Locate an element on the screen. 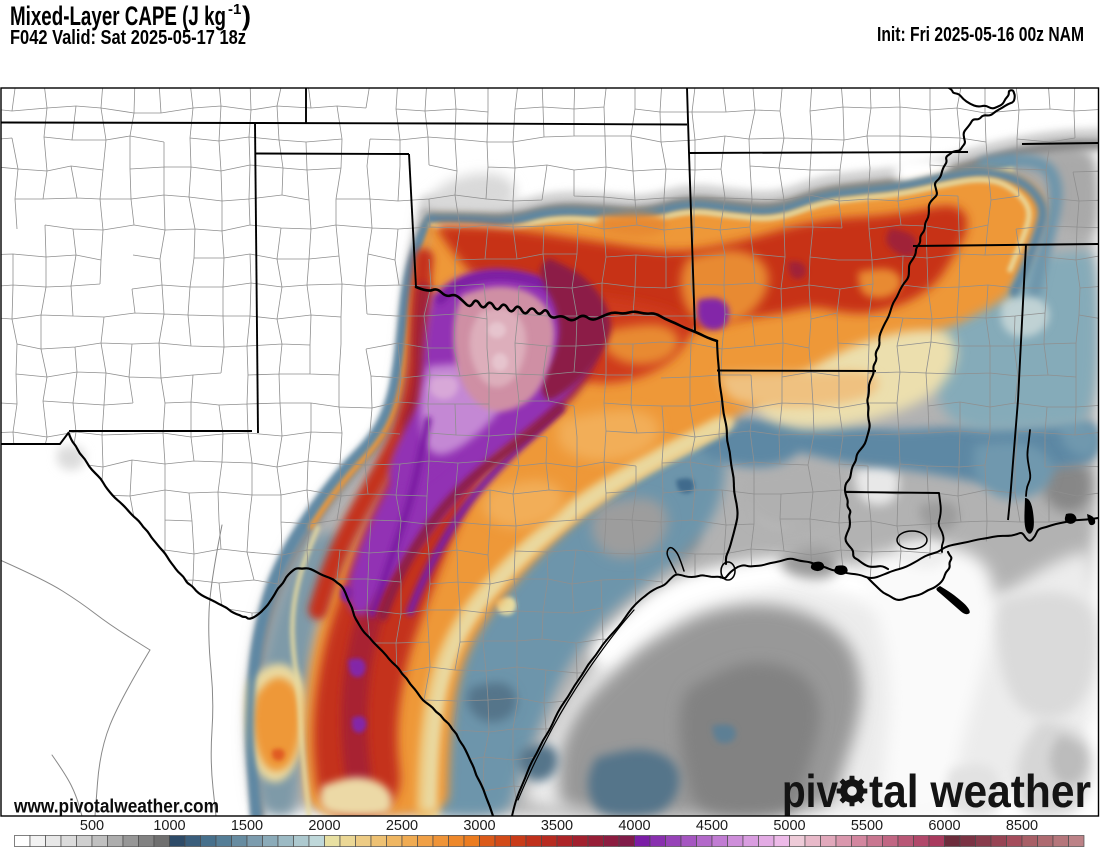  svg-text: F042 Valid: Sat 2025-05-17 18z is located at coordinates (128, 37).